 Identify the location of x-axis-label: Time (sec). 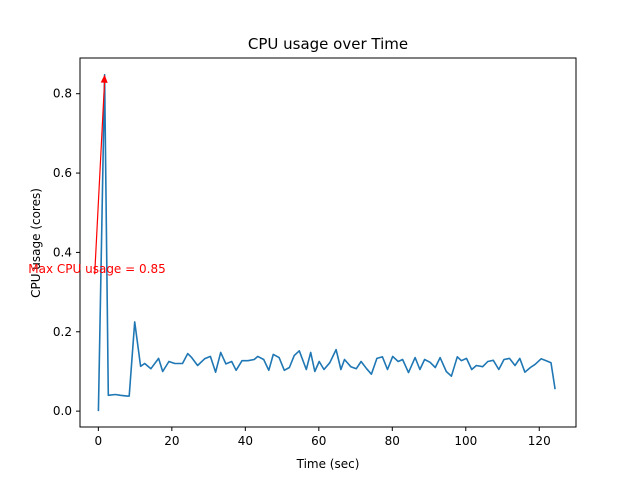
(328, 464).